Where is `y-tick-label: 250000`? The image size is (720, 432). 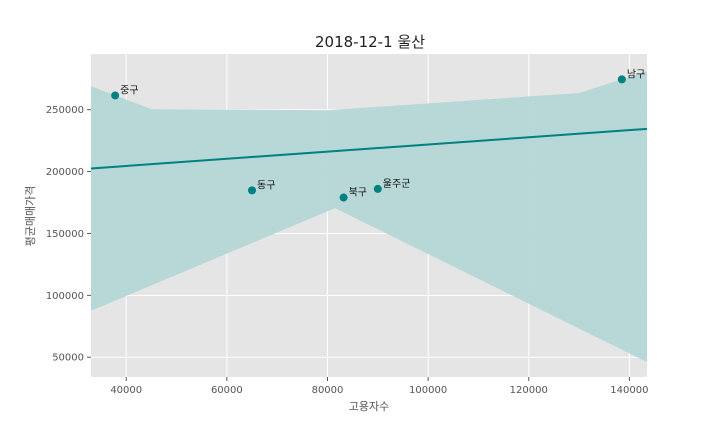
y-tick-label: 250000 is located at coordinates (65, 110).